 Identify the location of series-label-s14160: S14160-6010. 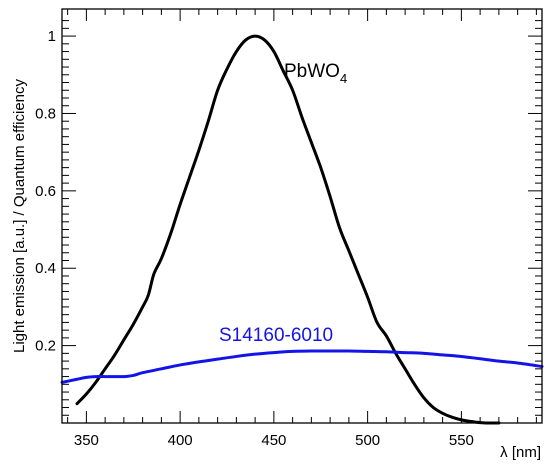
(276, 335).